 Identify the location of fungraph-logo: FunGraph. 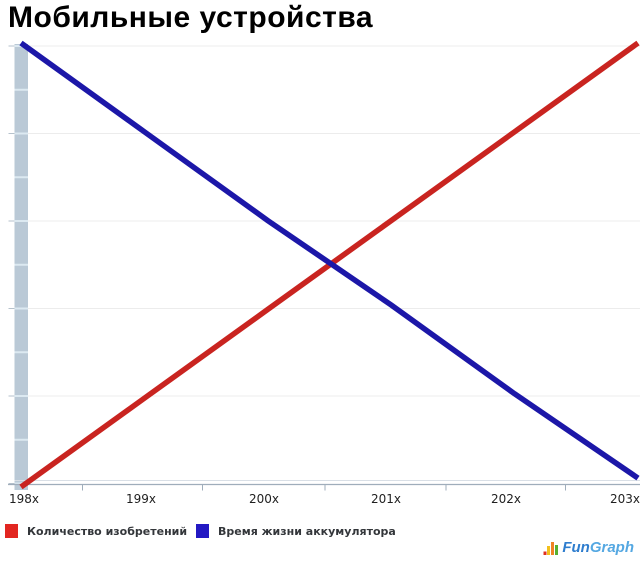
(588, 547).